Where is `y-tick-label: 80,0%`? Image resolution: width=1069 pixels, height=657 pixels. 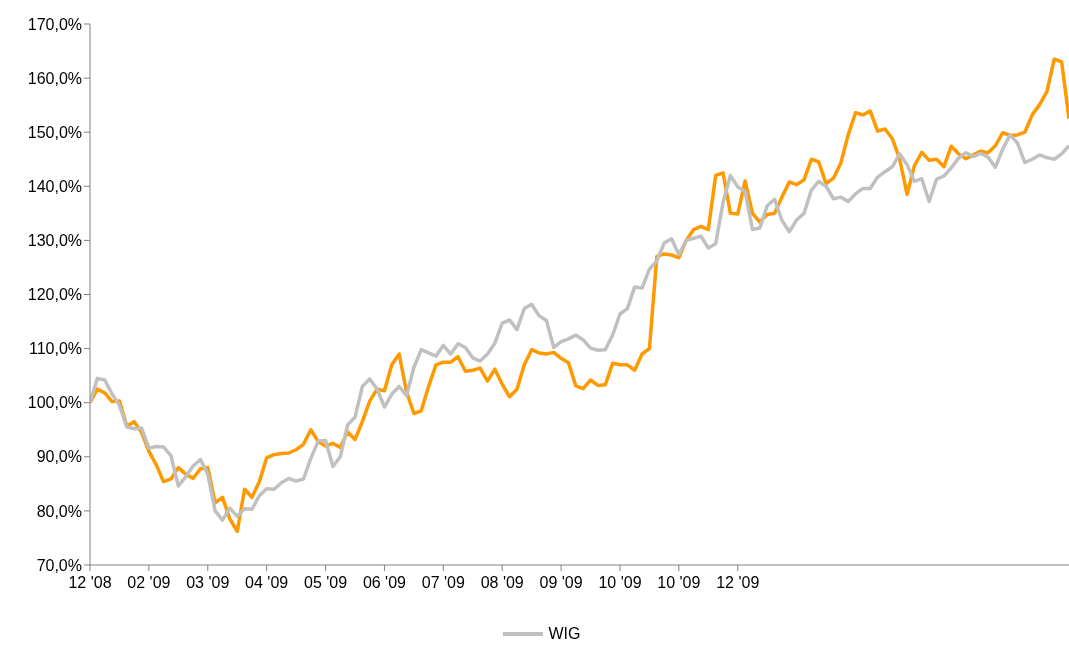
y-tick-label: 80,0% is located at coordinates (59, 511).